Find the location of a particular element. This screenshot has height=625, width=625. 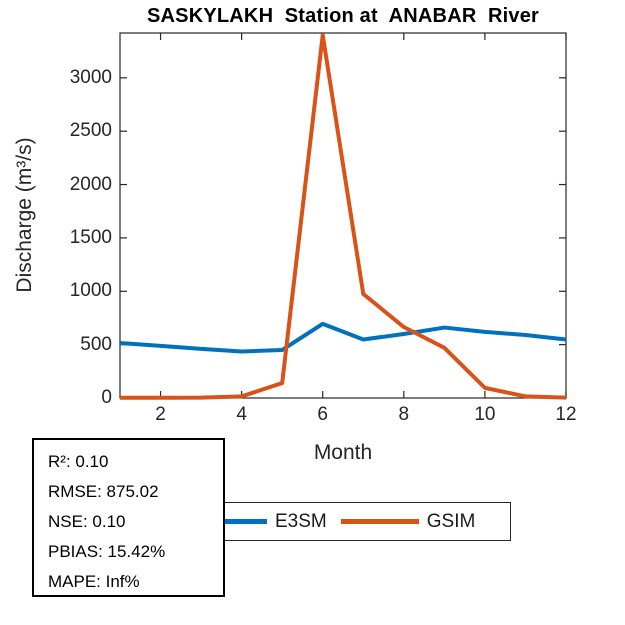

x-tick-label: 6 is located at coordinates (322, 414).